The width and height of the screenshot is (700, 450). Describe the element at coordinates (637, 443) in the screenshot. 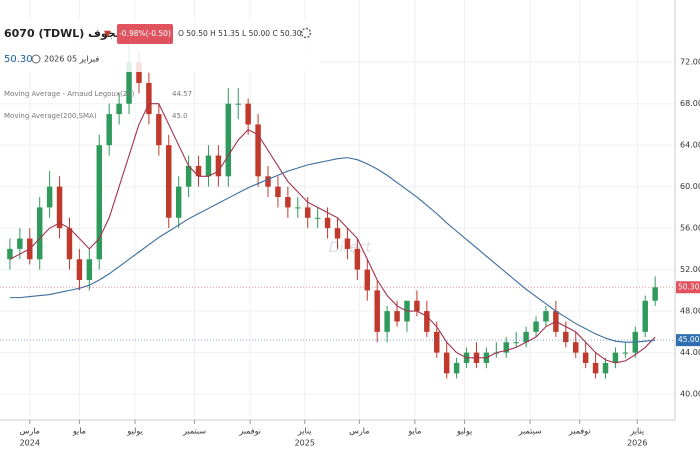

I see `year-label: 2026` at that location.